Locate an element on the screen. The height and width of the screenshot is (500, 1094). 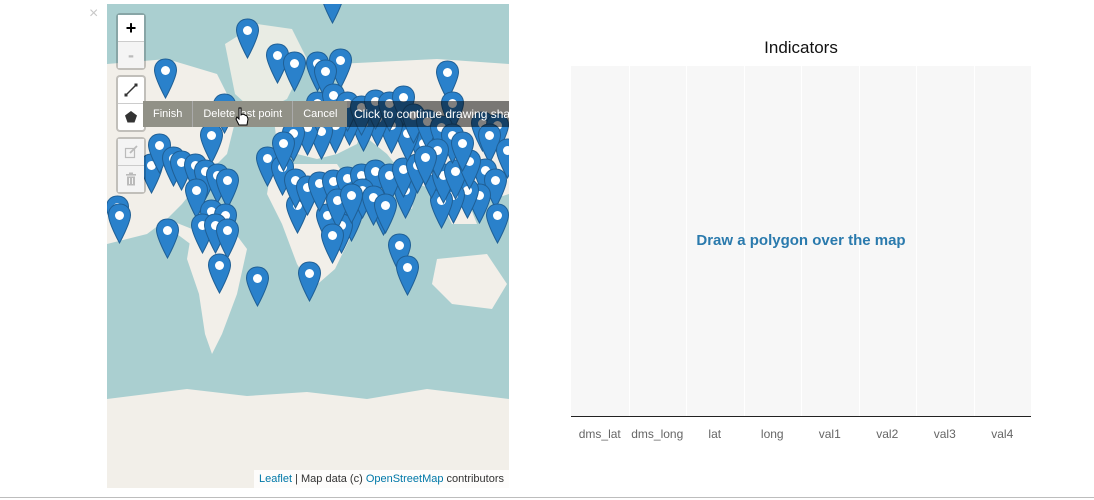
draw-toolbar is located at coordinates (131, 103).